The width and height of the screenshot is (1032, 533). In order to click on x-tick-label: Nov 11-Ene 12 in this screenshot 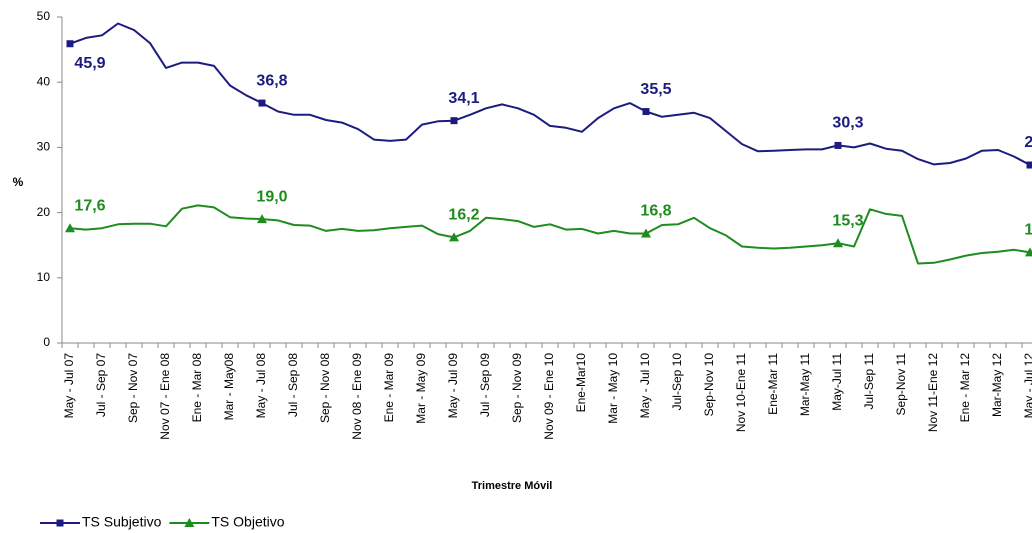, I will do `click(933, 392)`.